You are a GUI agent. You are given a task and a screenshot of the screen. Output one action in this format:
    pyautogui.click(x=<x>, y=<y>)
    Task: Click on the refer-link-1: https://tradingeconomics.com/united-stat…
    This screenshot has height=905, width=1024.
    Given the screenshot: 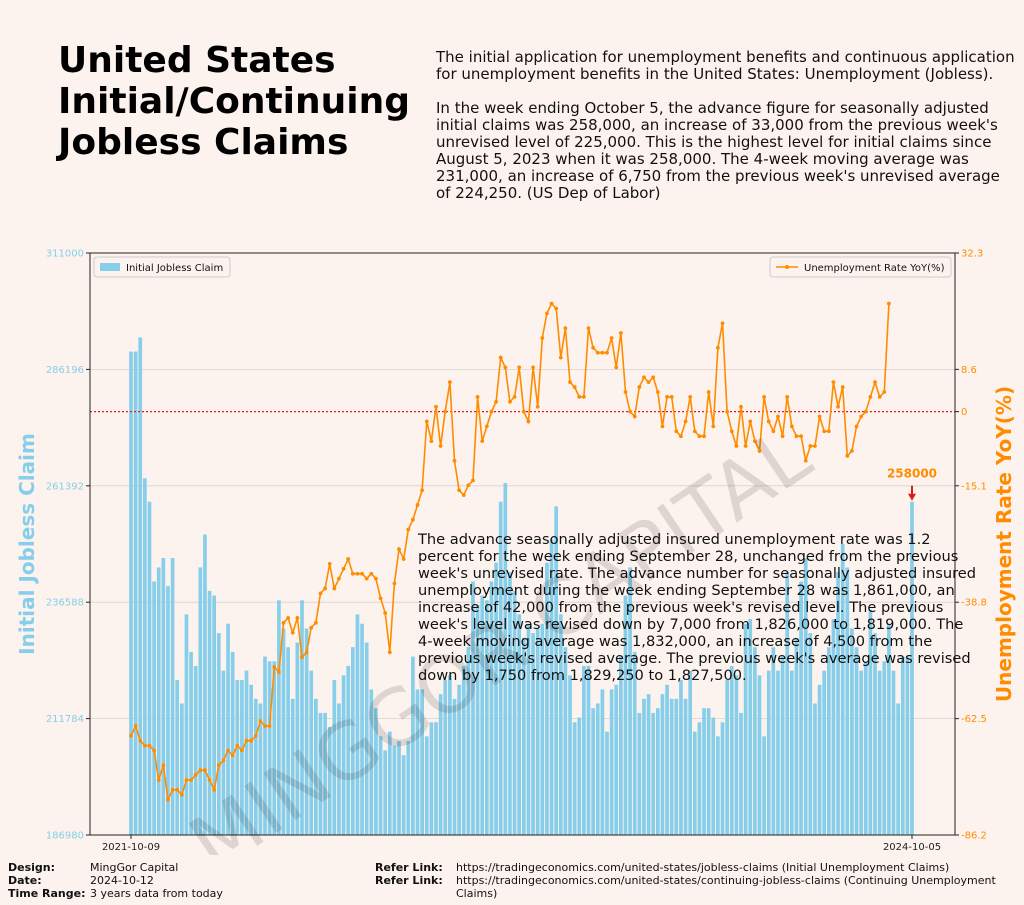 What is the action you would take?
    pyautogui.click(x=703, y=867)
    